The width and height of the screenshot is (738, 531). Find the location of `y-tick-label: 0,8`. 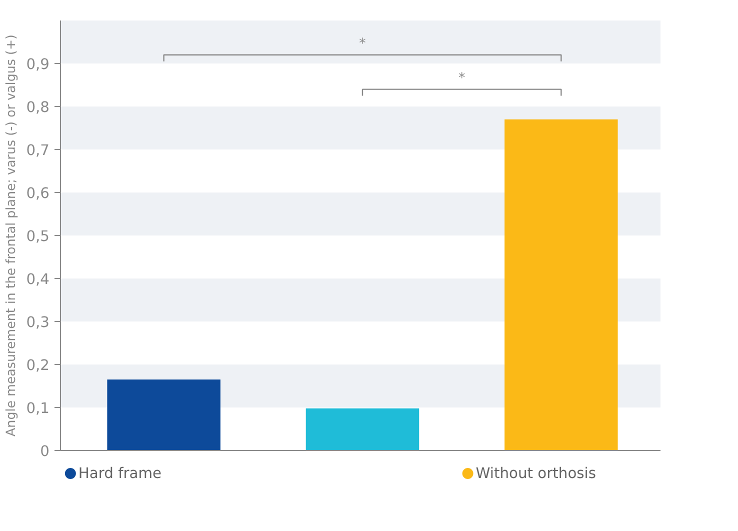

y-tick-label: 0,8 is located at coordinates (38, 107).